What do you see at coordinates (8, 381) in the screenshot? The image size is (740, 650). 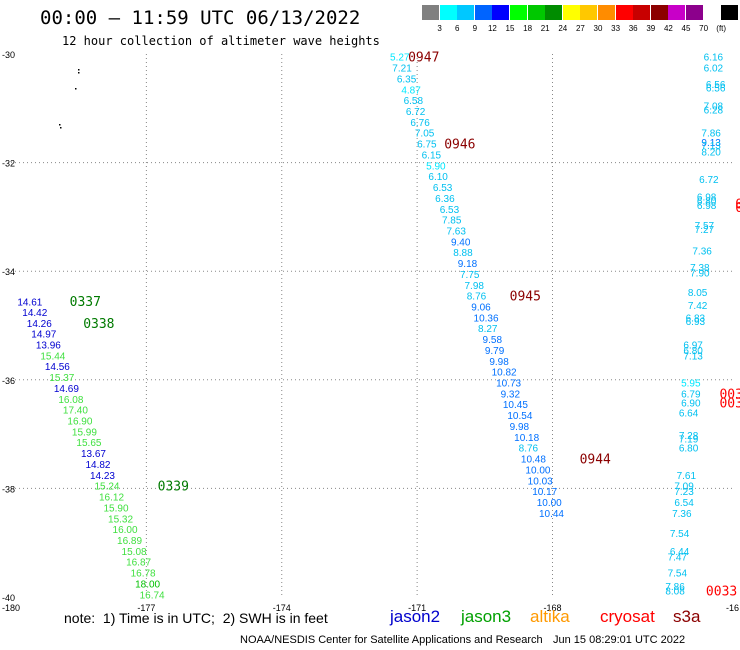 I see `y-tick-label: -36` at bounding box center [8, 381].